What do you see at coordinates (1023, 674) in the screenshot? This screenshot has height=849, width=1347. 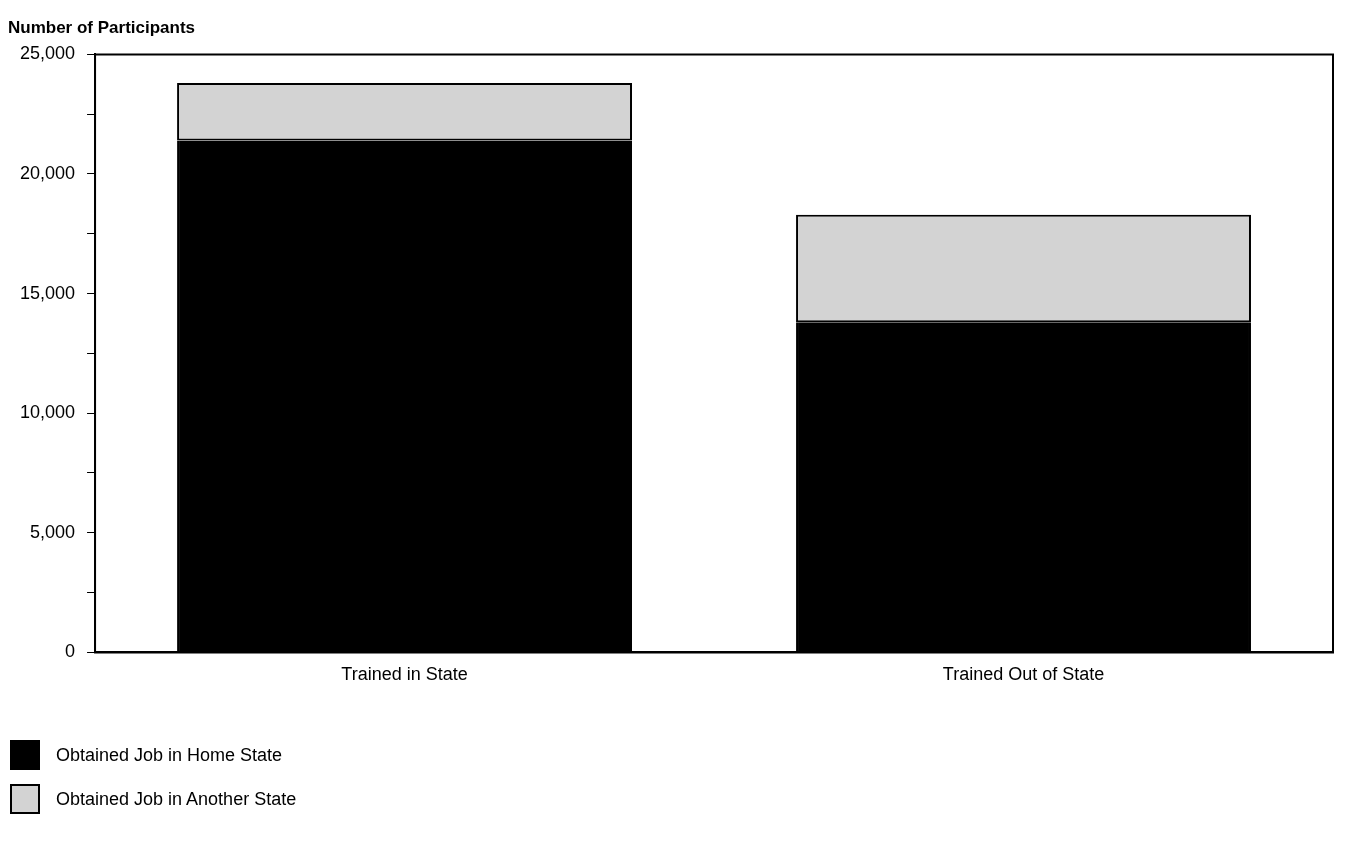 I see `x-tick-label: Trained Out of State` at bounding box center [1023, 674].